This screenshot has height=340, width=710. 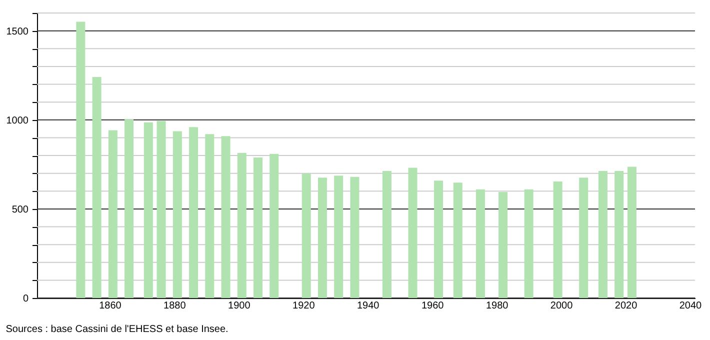 I want to click on y-tick-label: 0, so click(x=25, y=299).